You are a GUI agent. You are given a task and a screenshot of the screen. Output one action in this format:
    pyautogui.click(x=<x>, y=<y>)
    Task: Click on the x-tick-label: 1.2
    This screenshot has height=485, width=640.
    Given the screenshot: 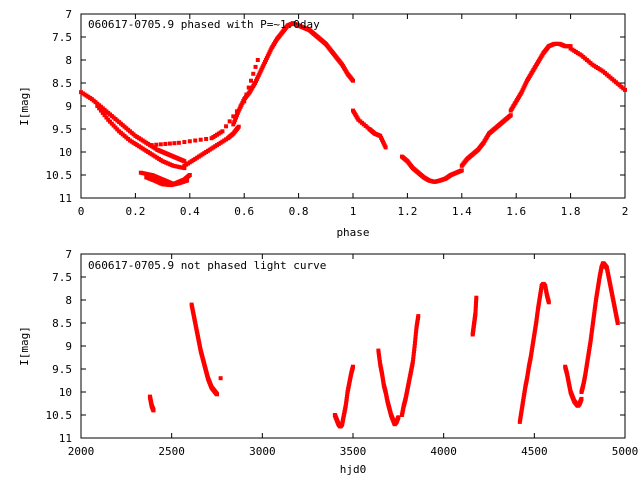 What is the action you would take?
    pyautogui.click(x=407, y=211)
    